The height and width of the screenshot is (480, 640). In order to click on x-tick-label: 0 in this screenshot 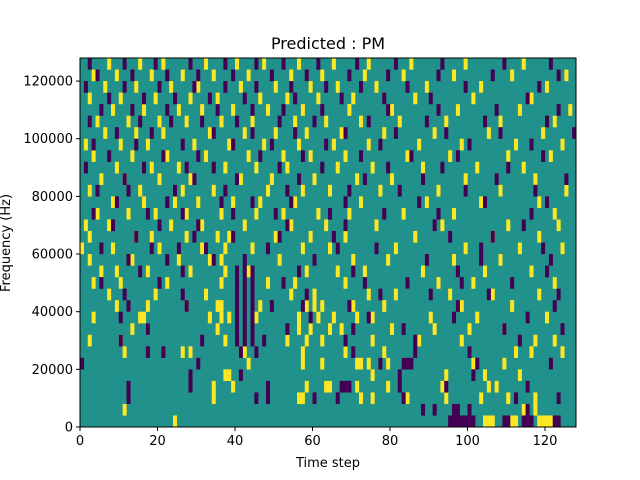, I will do `click(80, 441)`.